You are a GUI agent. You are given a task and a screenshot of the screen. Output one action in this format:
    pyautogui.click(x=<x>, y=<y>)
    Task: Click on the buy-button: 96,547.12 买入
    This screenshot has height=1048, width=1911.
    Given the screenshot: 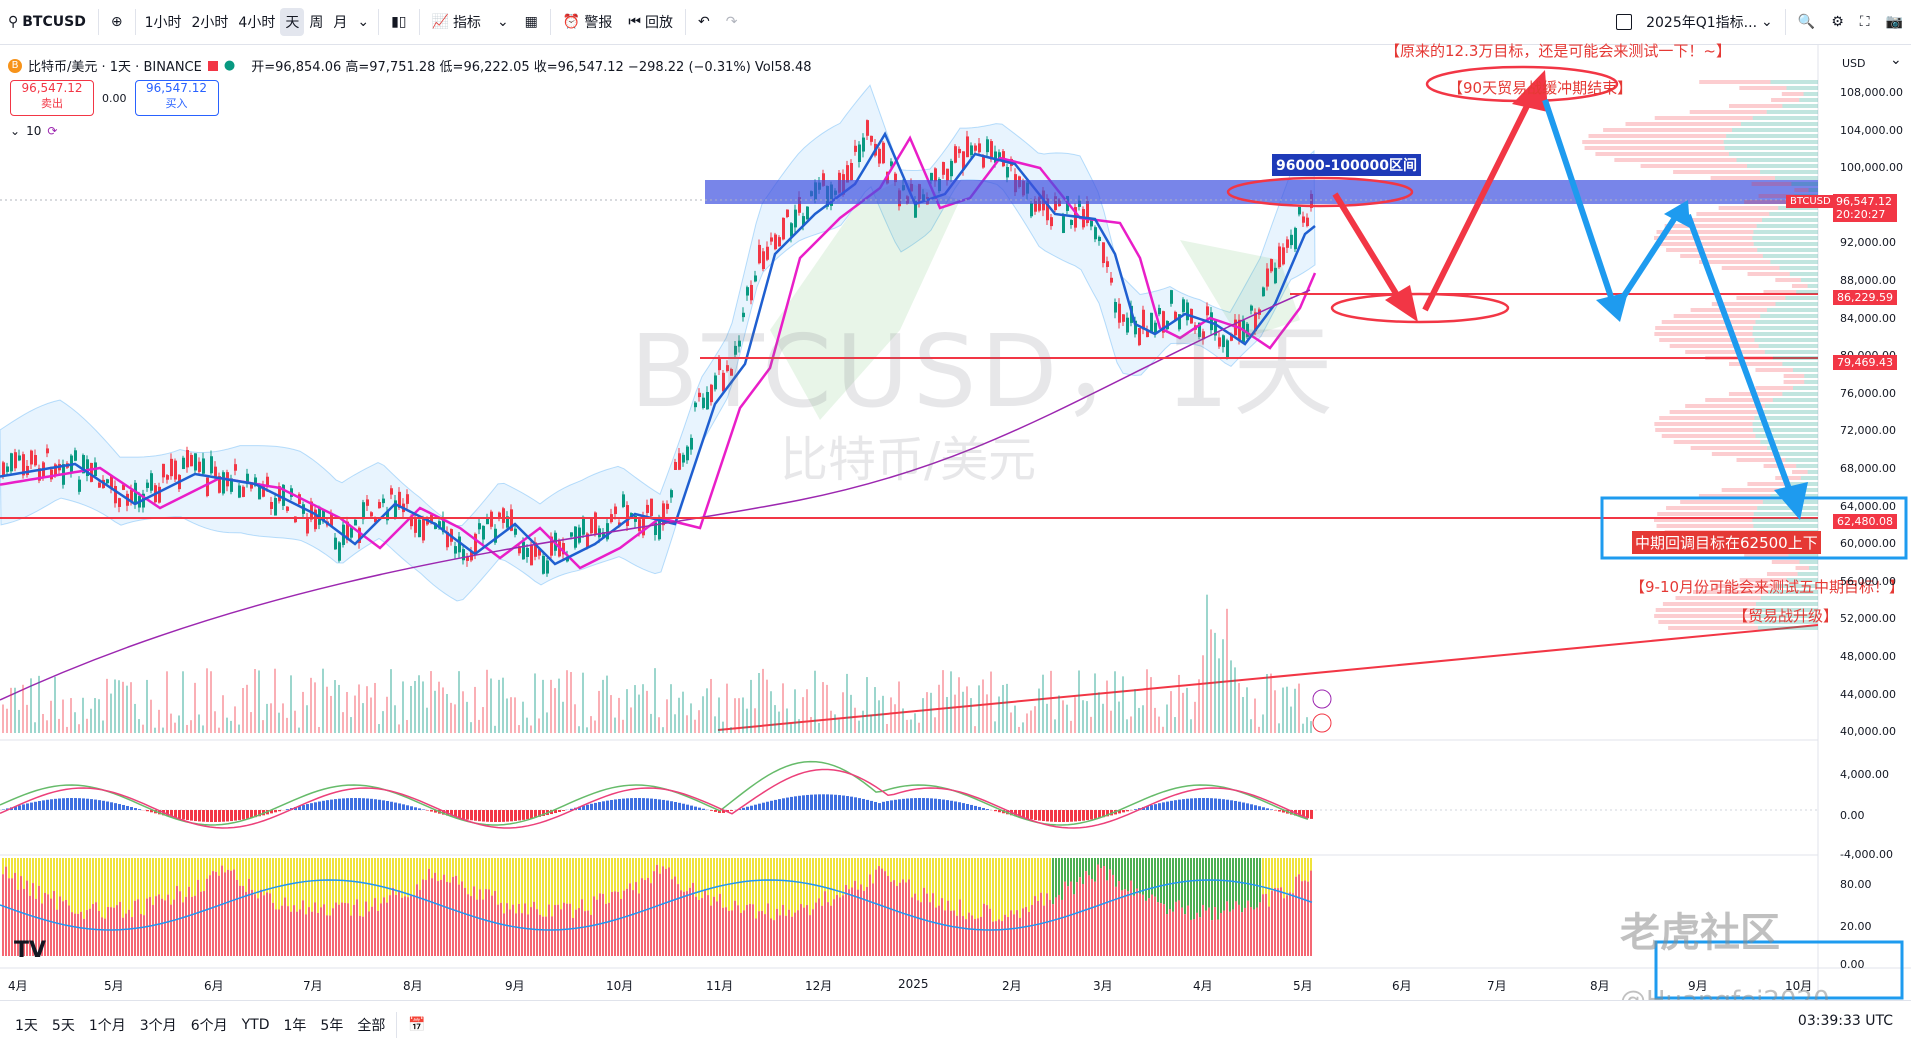 What is the action you would take?
    pyautogui.click(x=177, y=98)
    